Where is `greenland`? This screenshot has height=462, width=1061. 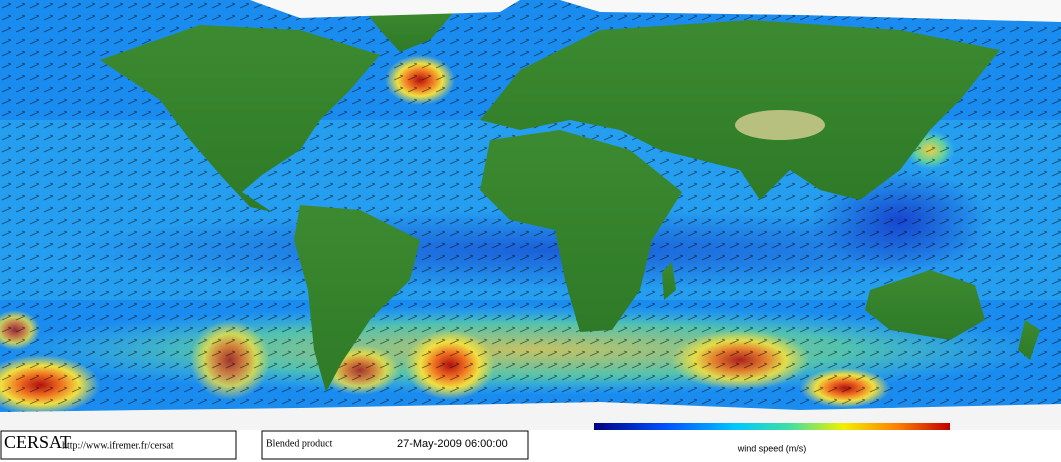 greenland is located at coordinates (410, 28).